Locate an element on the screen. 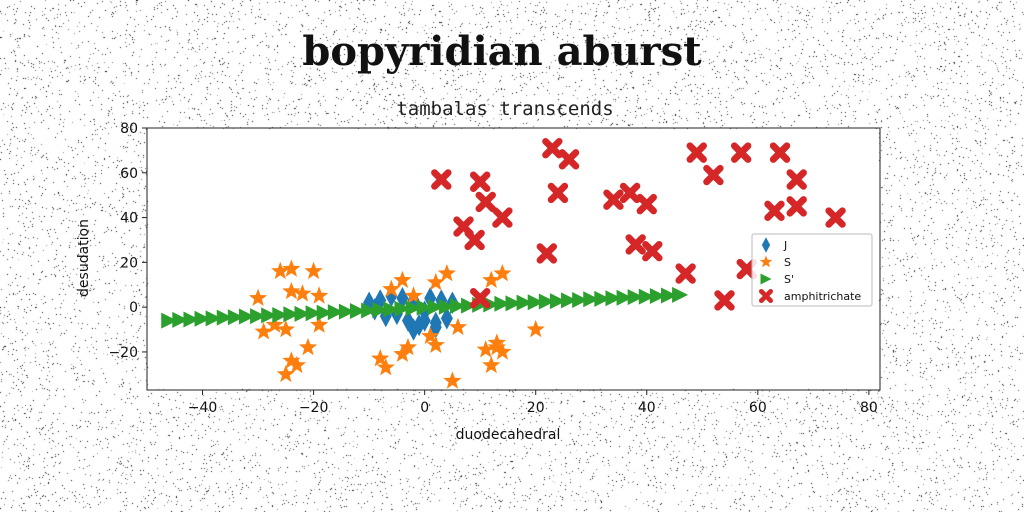 Image resolution: width=1024 pixels, height=512 pixels. legend-marker-triangle-right is located at coordinates (766, 279).